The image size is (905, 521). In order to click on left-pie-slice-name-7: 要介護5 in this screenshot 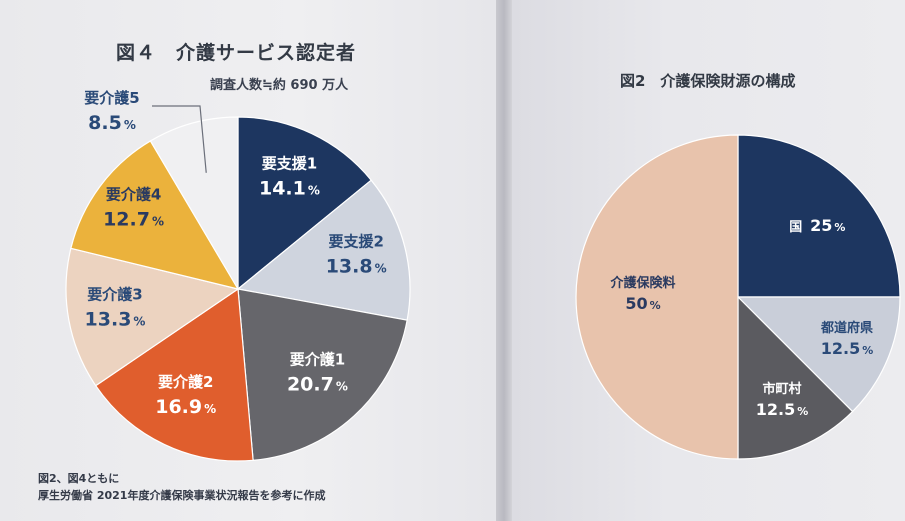, I will do `click(111, 98)`.